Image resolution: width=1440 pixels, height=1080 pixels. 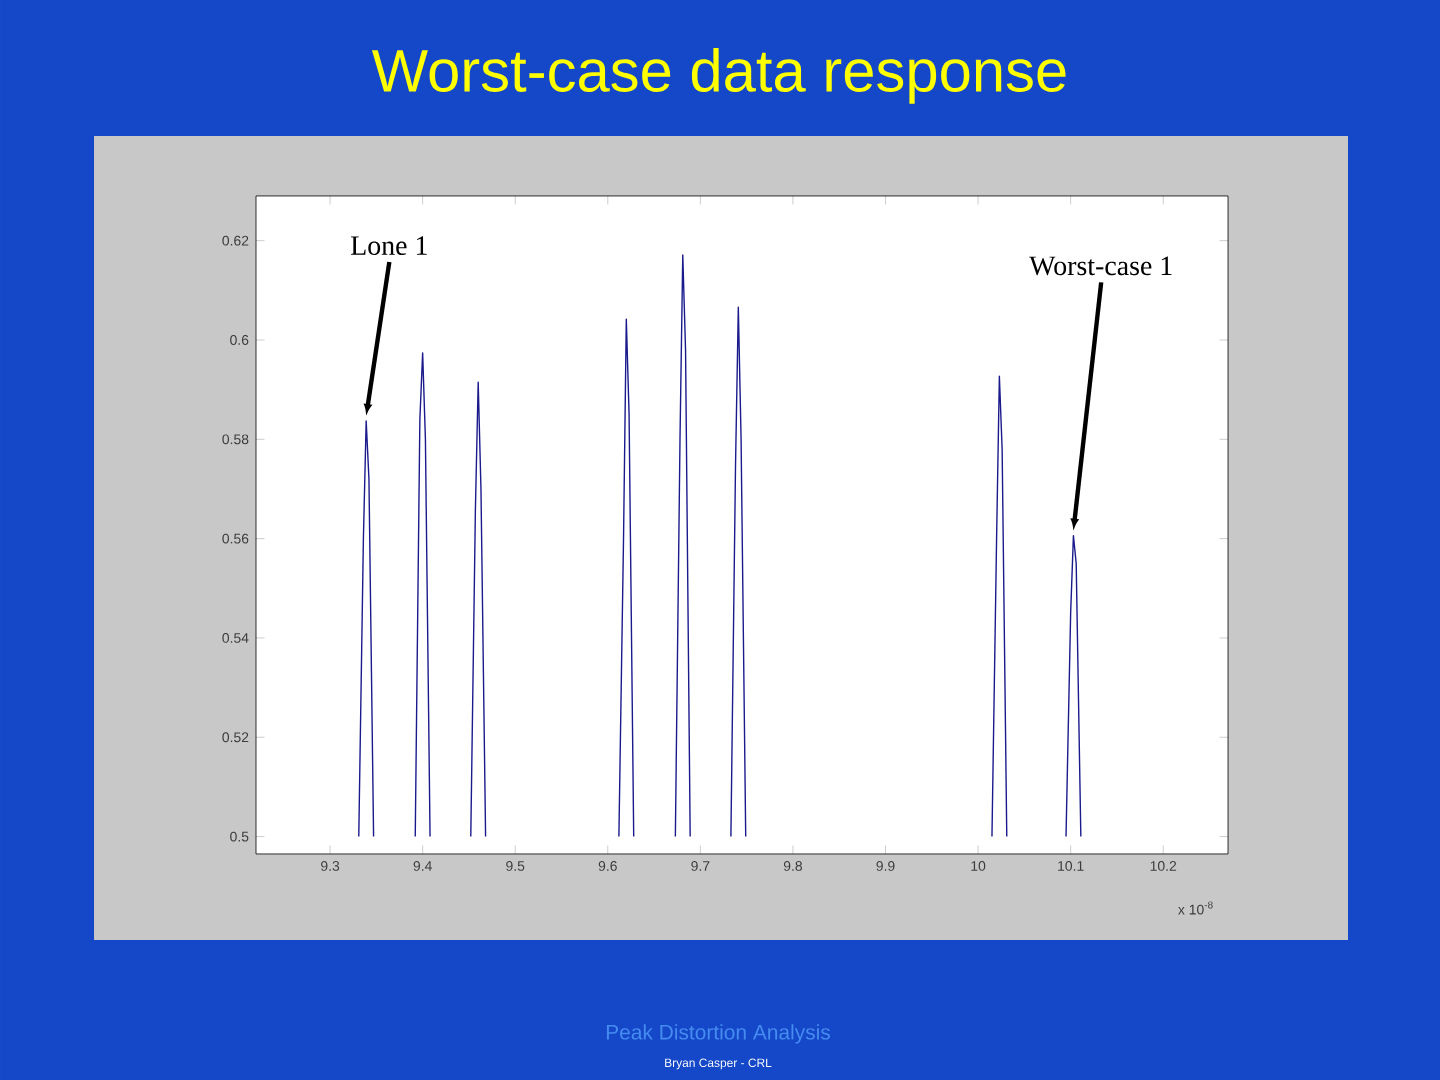 What do you see at coordinates (718, 1034) in the screenshot?
I see `text: Peak Distortion Analysis` at bounding box center [718, 1034].